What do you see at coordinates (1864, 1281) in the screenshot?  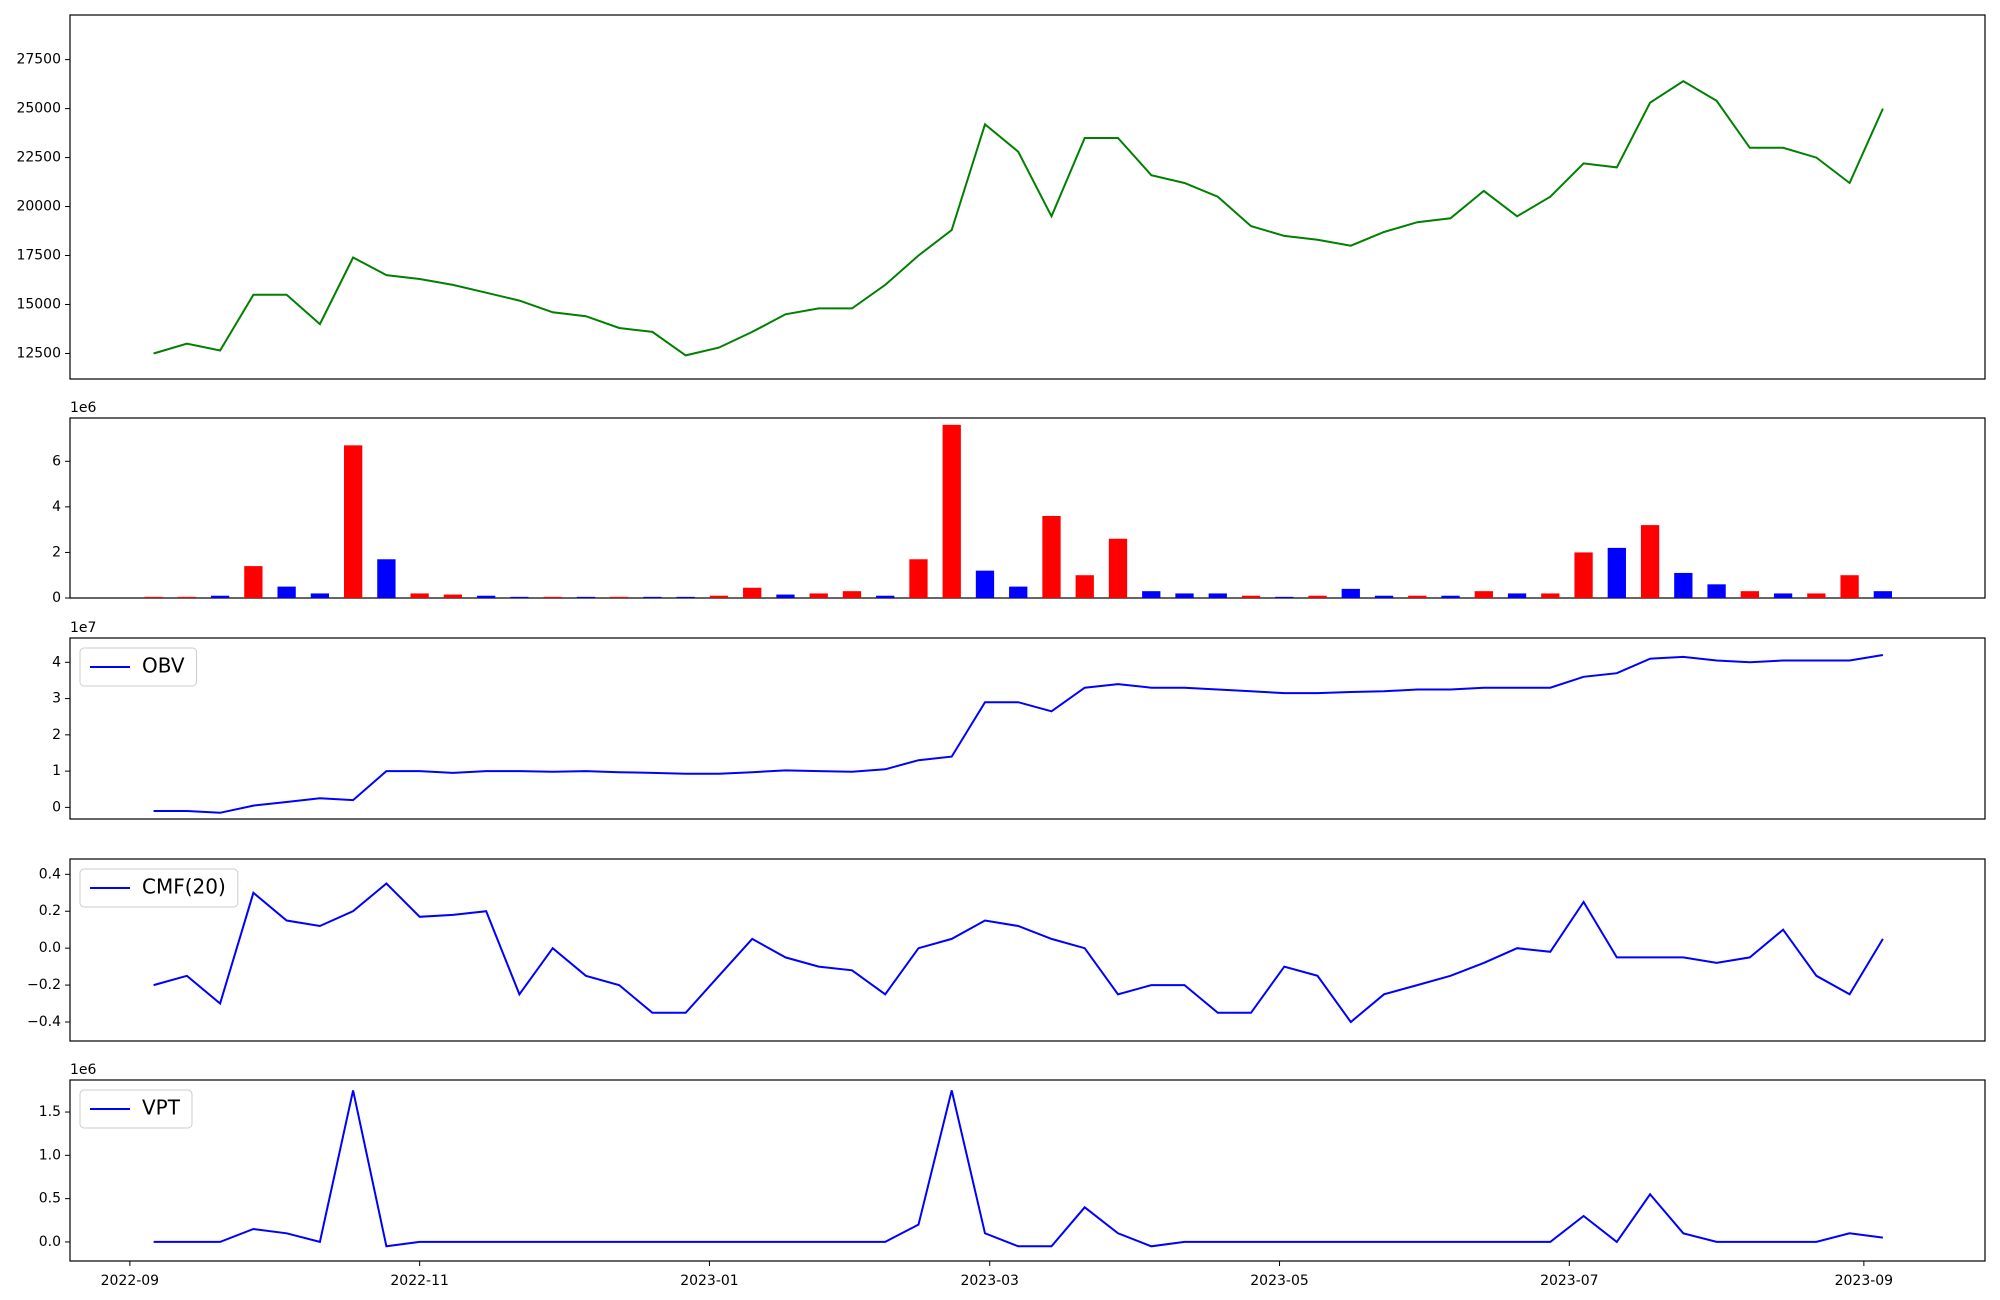 I see `x-tick-label: 2023-09` at bounding box center [1864, 1281].